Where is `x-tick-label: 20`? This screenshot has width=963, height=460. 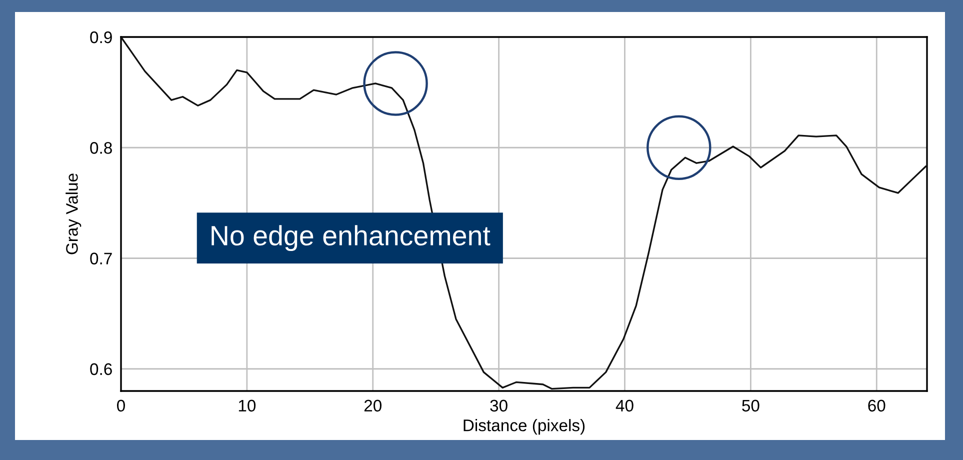
x-tick-label: 20 is located at coordinates (373, 406).